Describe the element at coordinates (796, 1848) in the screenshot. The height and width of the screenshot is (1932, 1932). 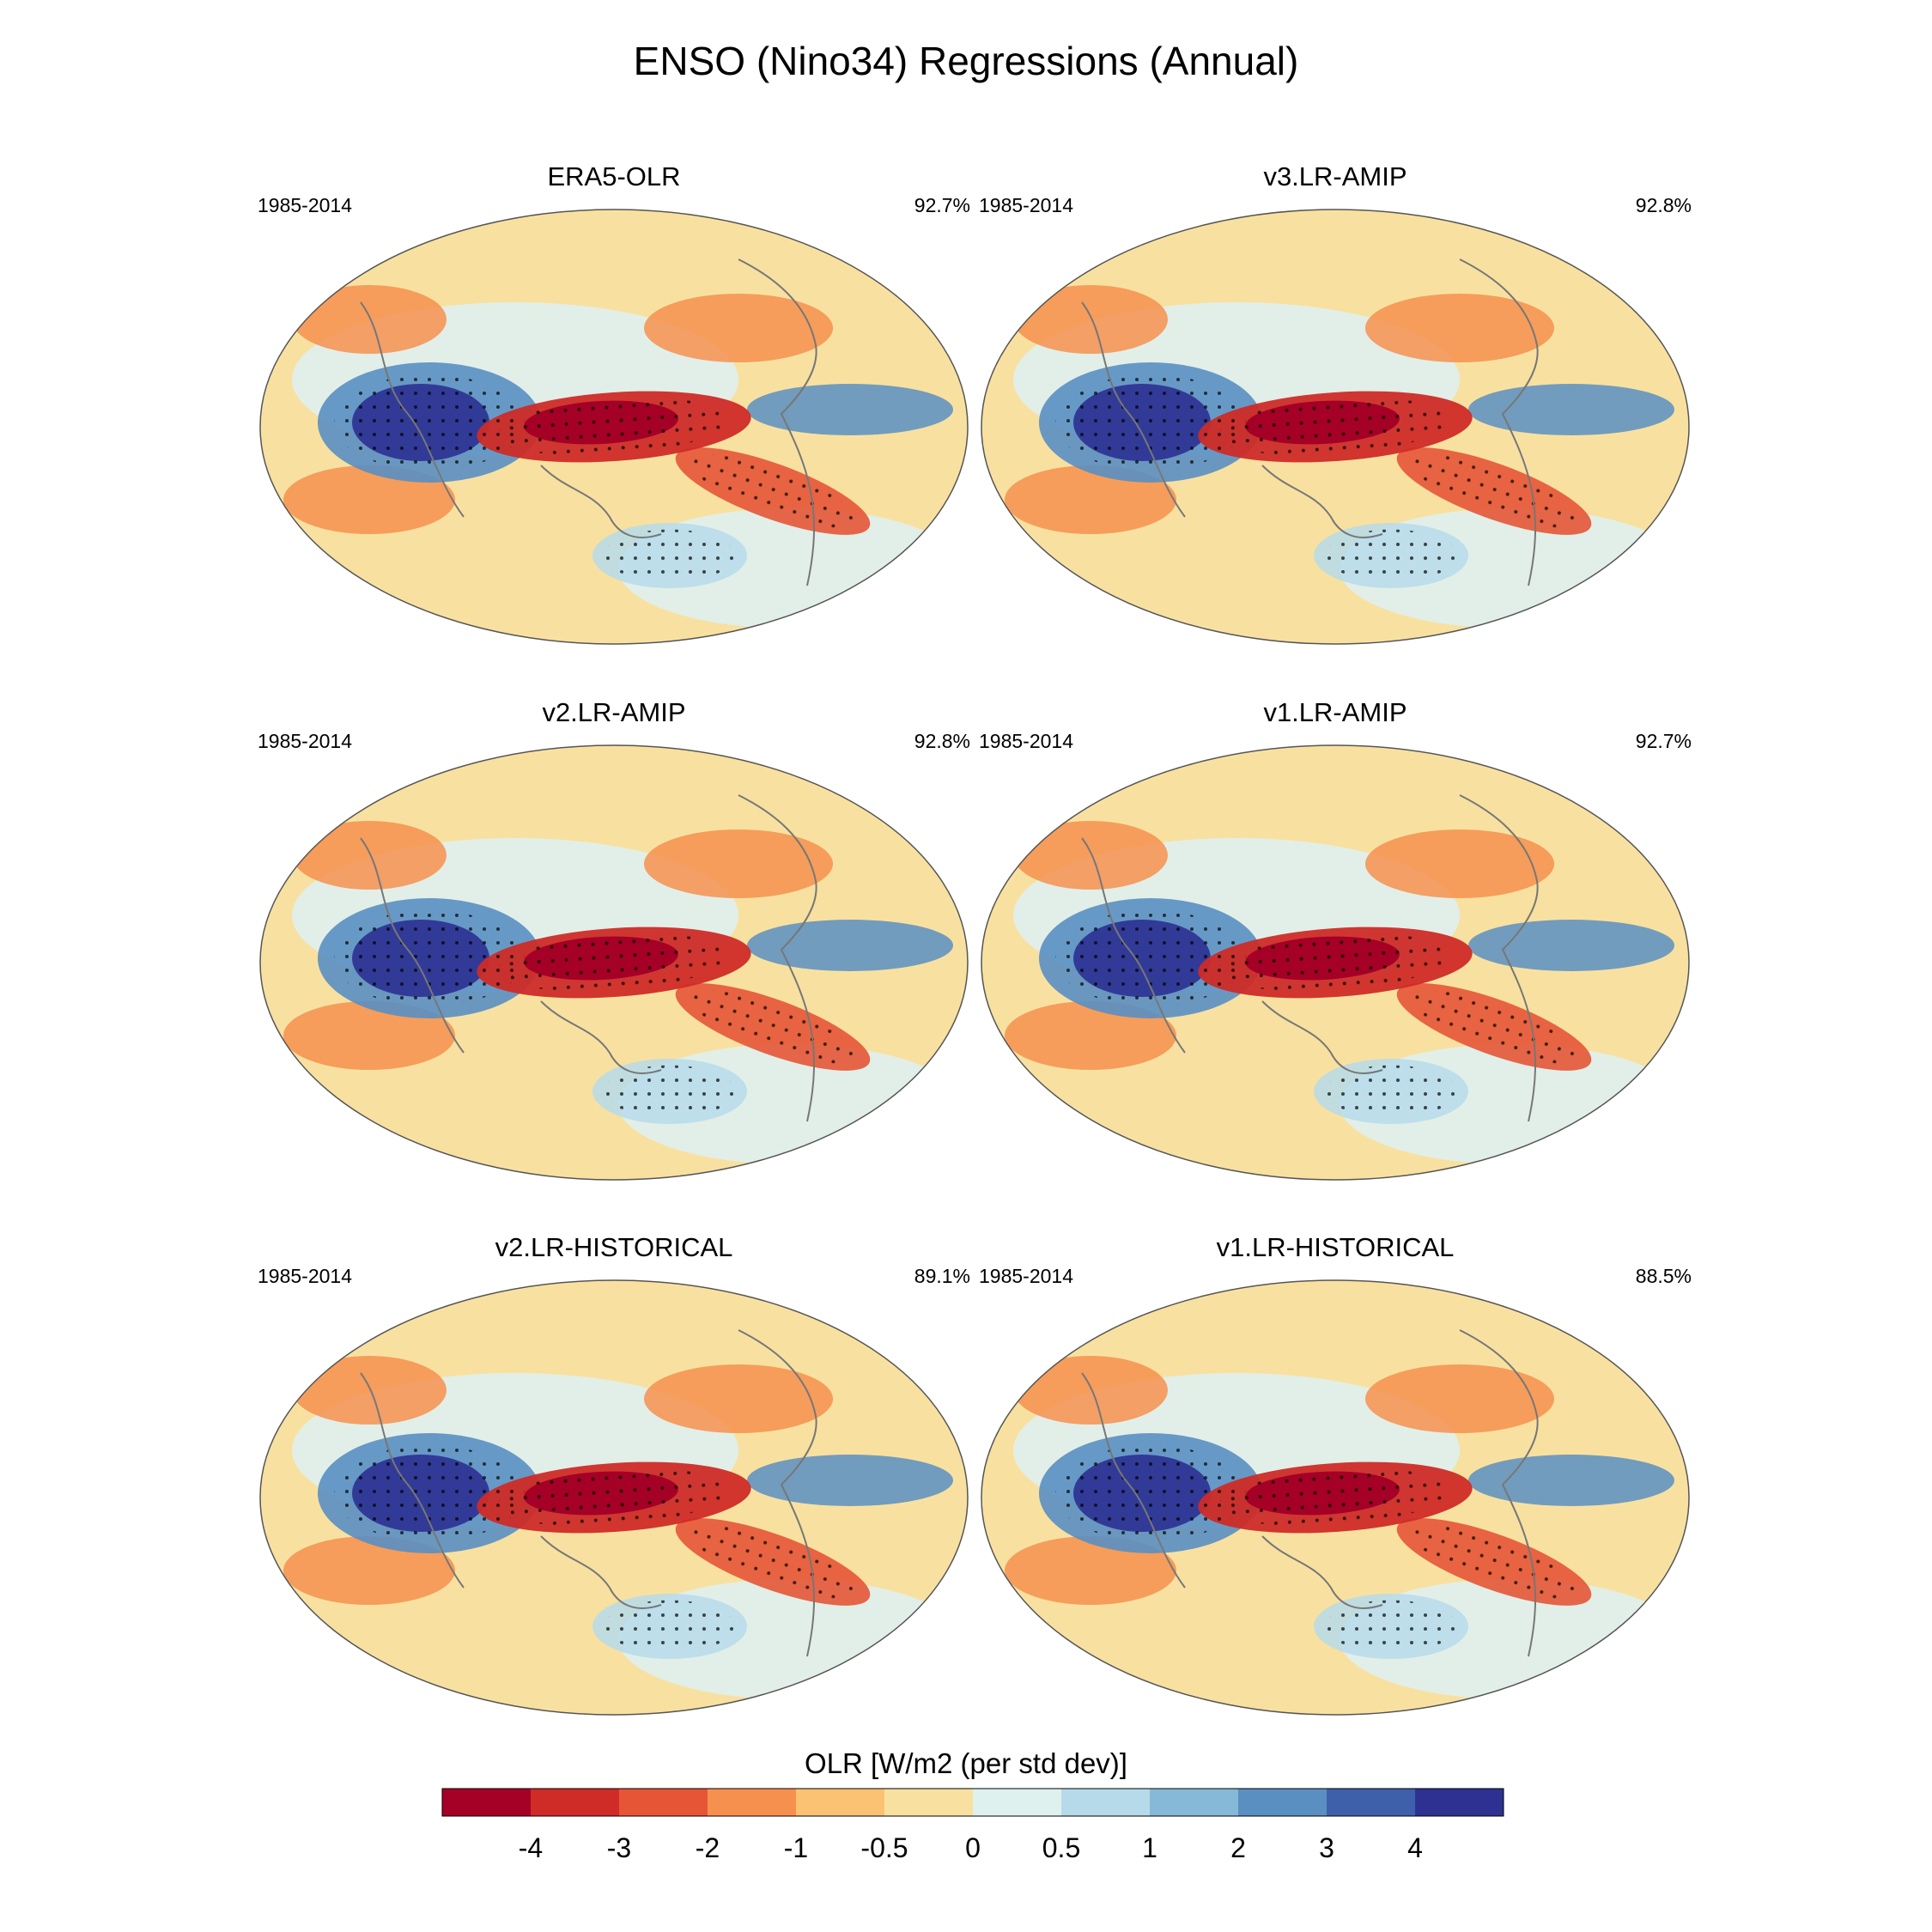
I see `colorbar-tick-label: -1` at that location.